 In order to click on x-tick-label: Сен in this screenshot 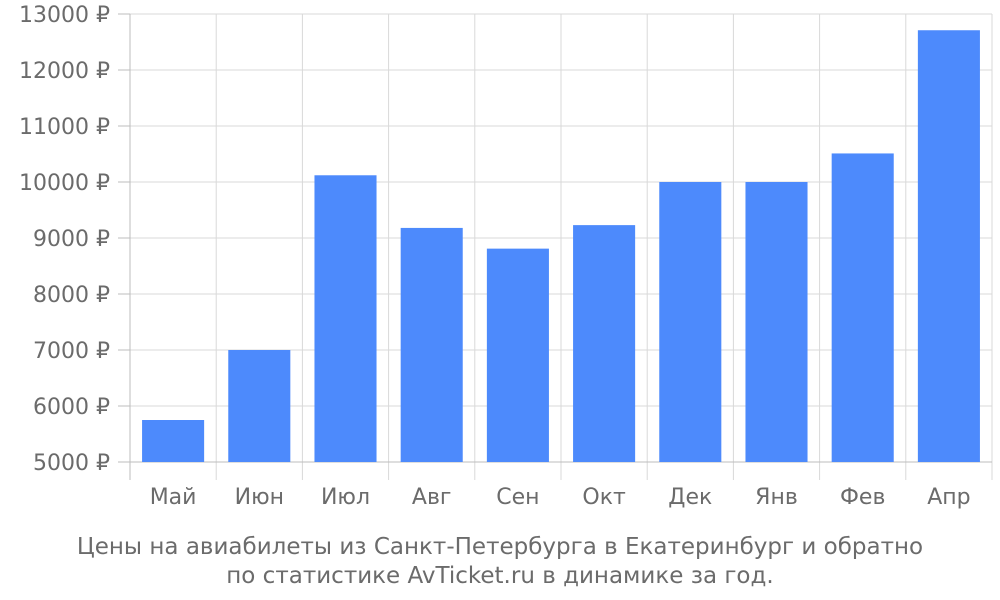, I will do `click(517, 497)`.